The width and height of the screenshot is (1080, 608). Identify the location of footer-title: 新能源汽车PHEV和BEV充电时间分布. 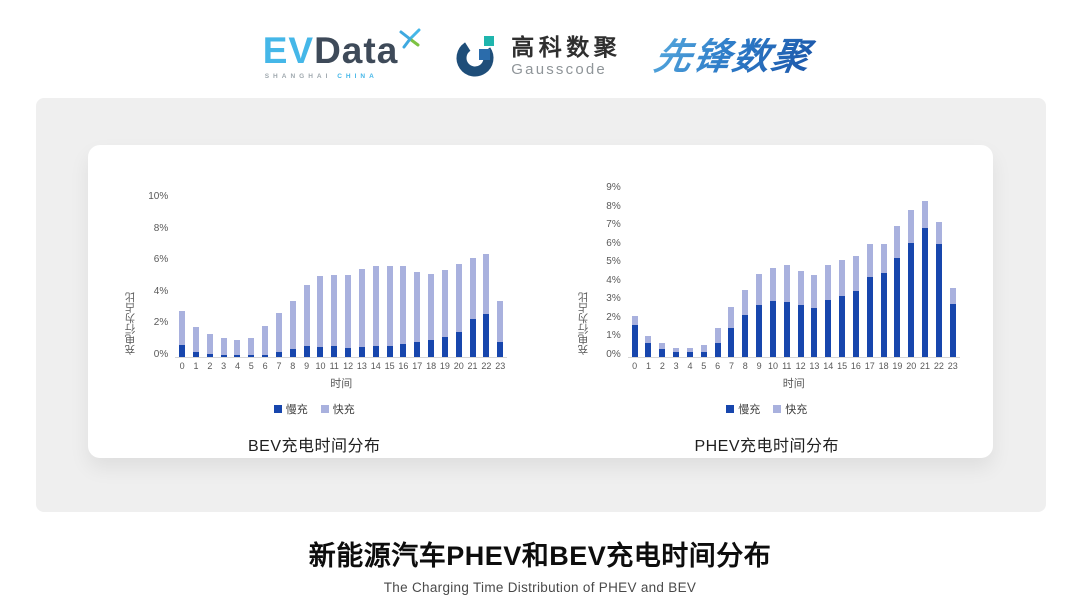
(540, 556).